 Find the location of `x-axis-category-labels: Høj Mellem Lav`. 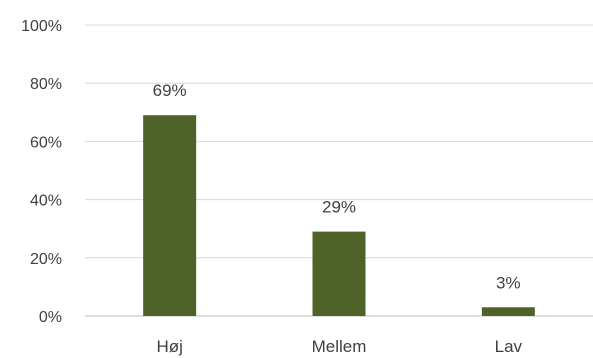

x-axis-category-labels: Høj Mellem Lav is located at coordinates (339, 346).